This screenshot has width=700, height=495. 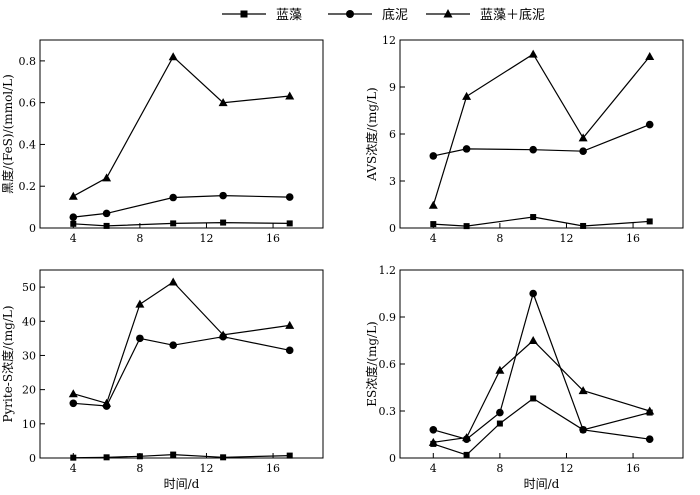 What do you see at coordinates (262, 15) in the screenshot?
I see `legend-entry-0: 蓝藻` at bounding box center [262, 15].